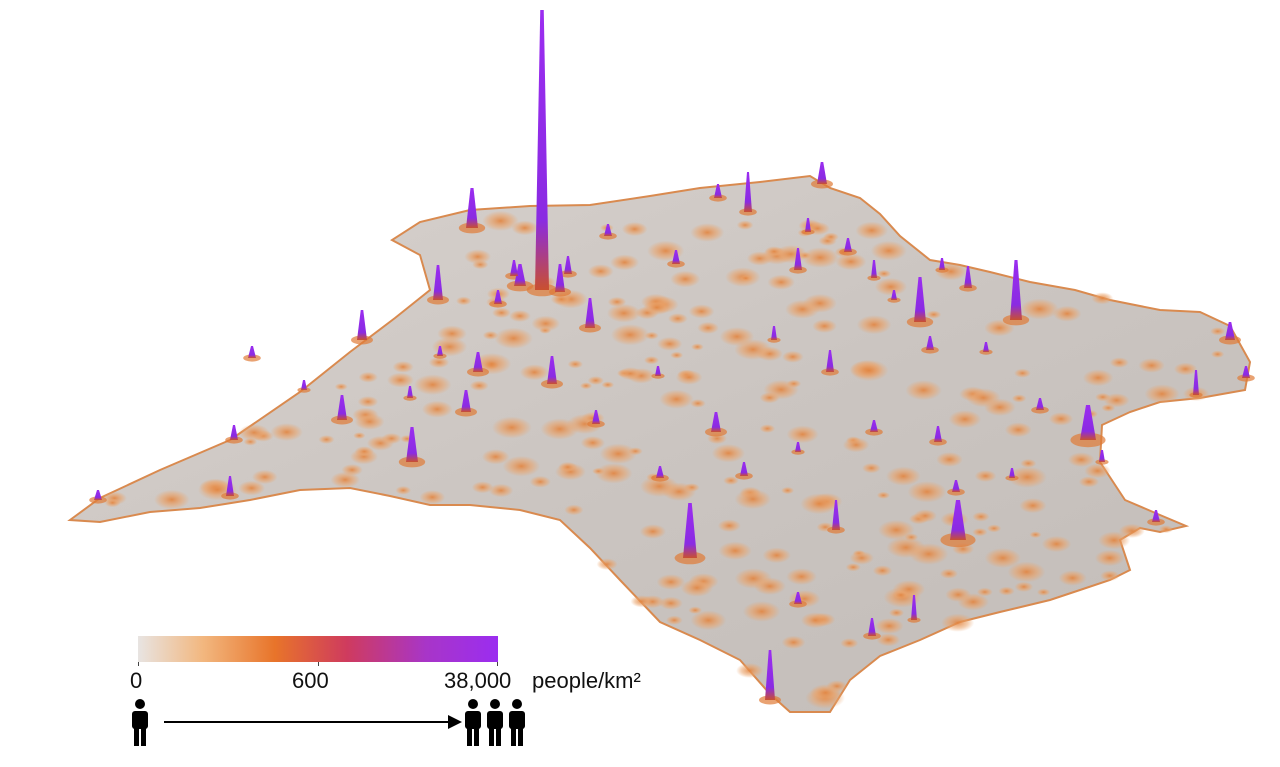 This screenshot has width=1280, height=767. What do you see at coordinates (318, 649) in the screenshot?
I see `color-scale-bar` at bounding box center [318, 649].